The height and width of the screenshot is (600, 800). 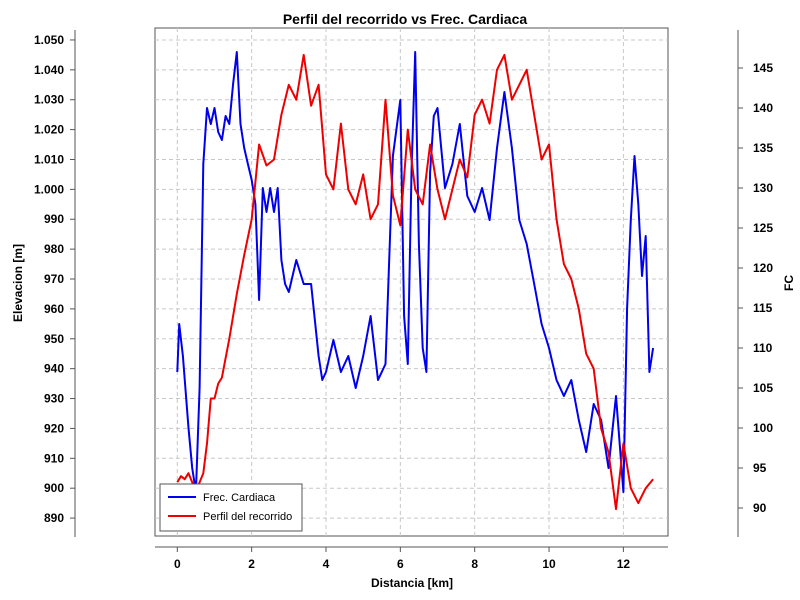 What do you see at coordinates (49, 100) in the screenshot?
I see `left-tick-label: 1.030` at bounding box center [49, 100].